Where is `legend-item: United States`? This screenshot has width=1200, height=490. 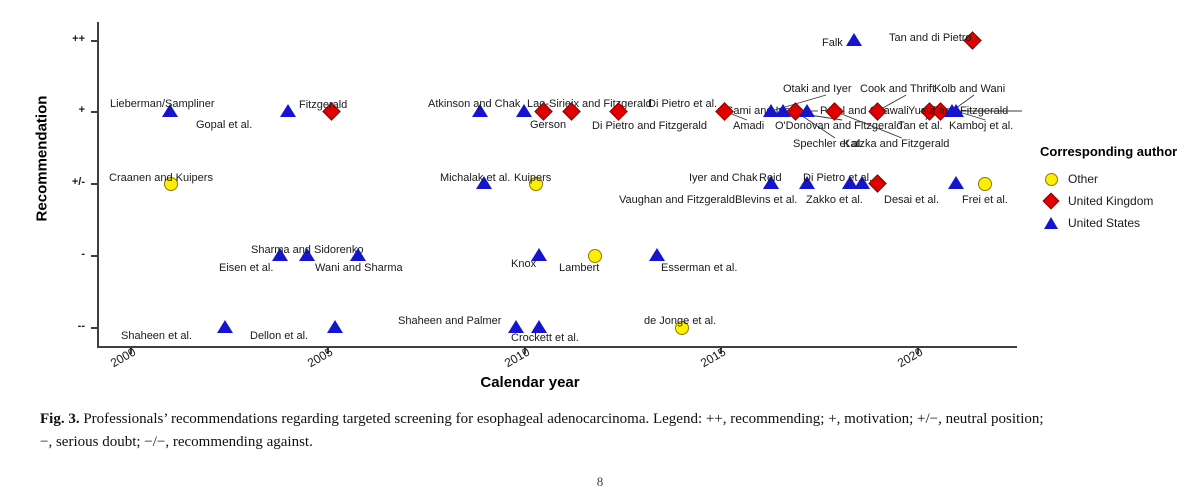
legend-item: United States is located at coordinates (1120, 223).